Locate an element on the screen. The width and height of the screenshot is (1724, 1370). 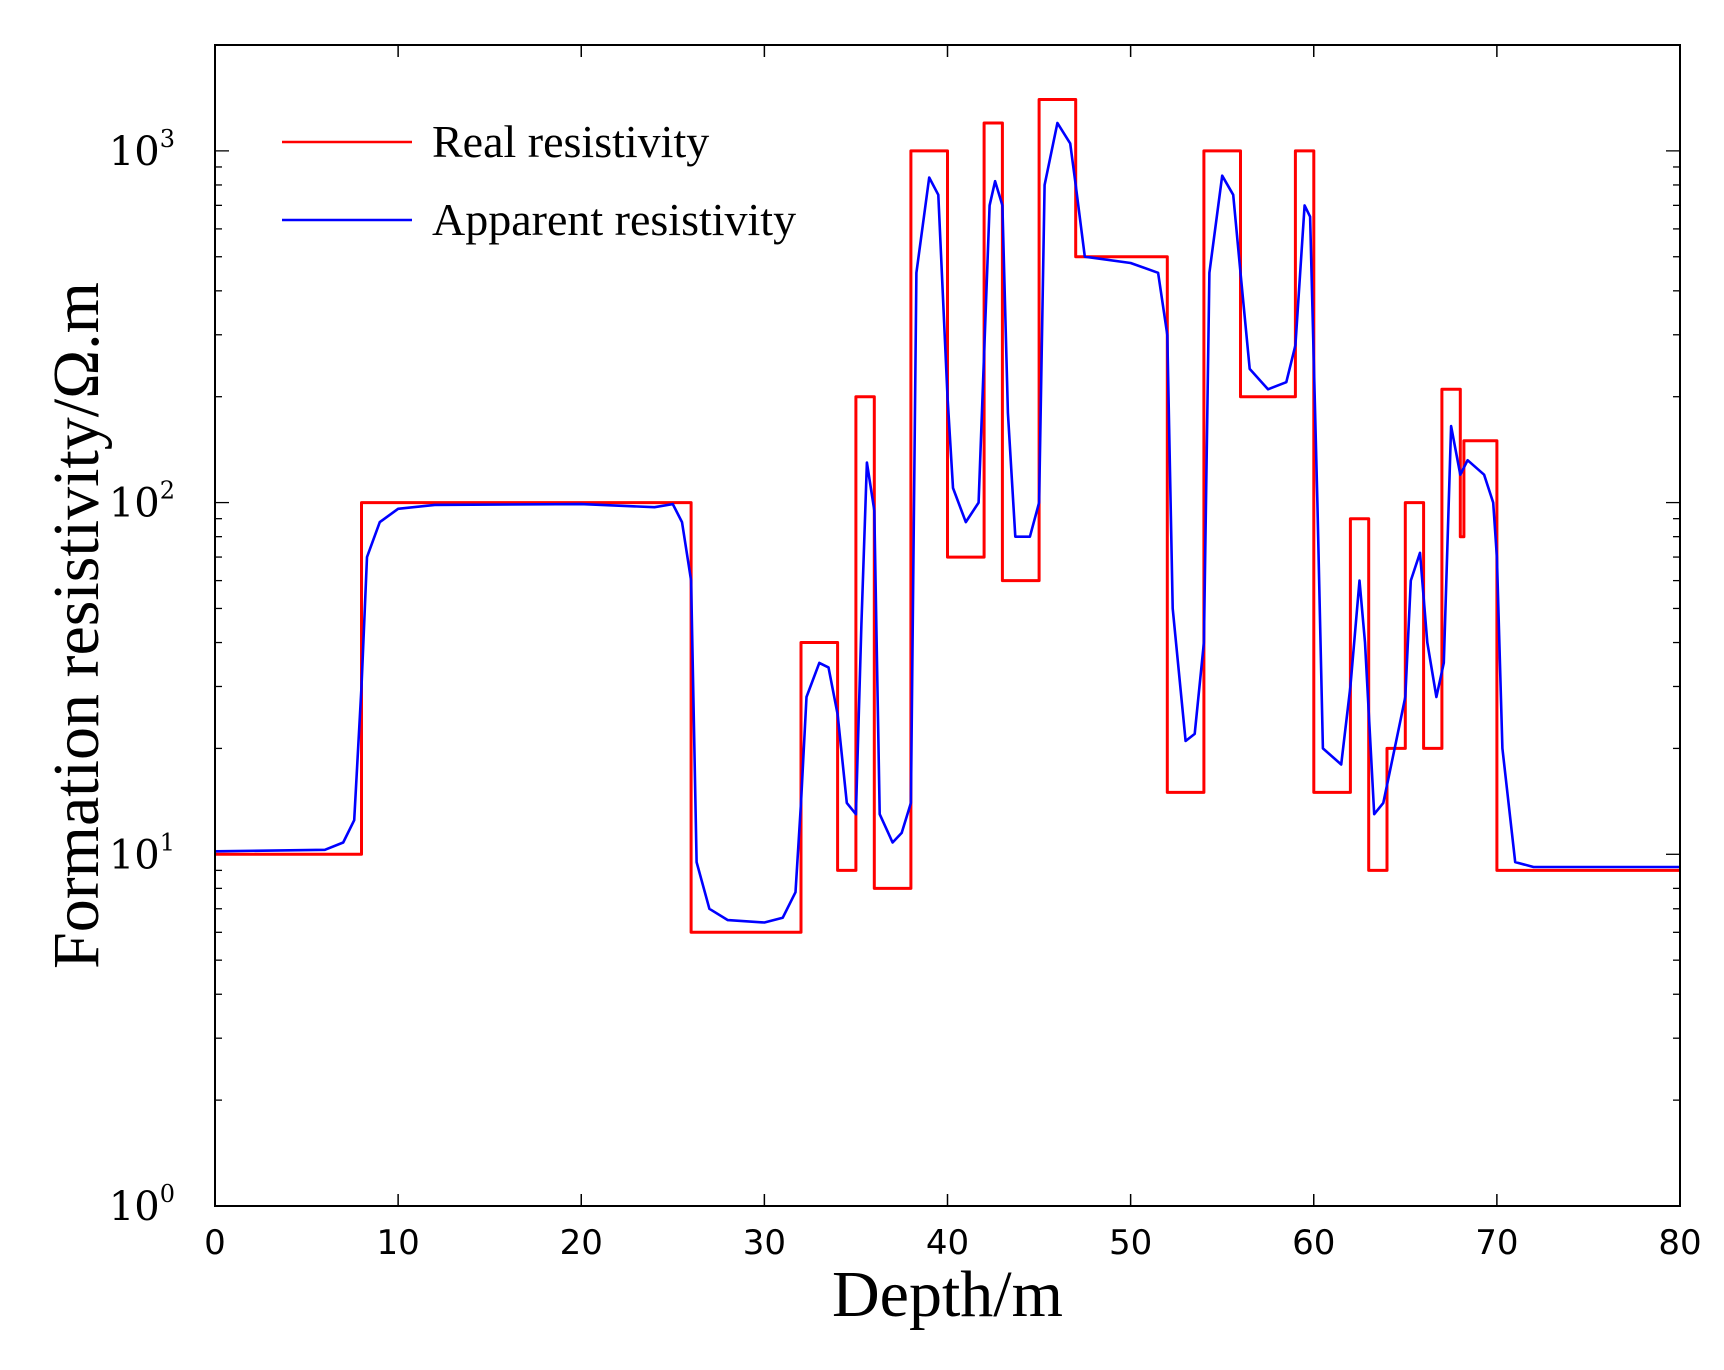
y-tick-label: 10³ is located at coordinates (142, 150).